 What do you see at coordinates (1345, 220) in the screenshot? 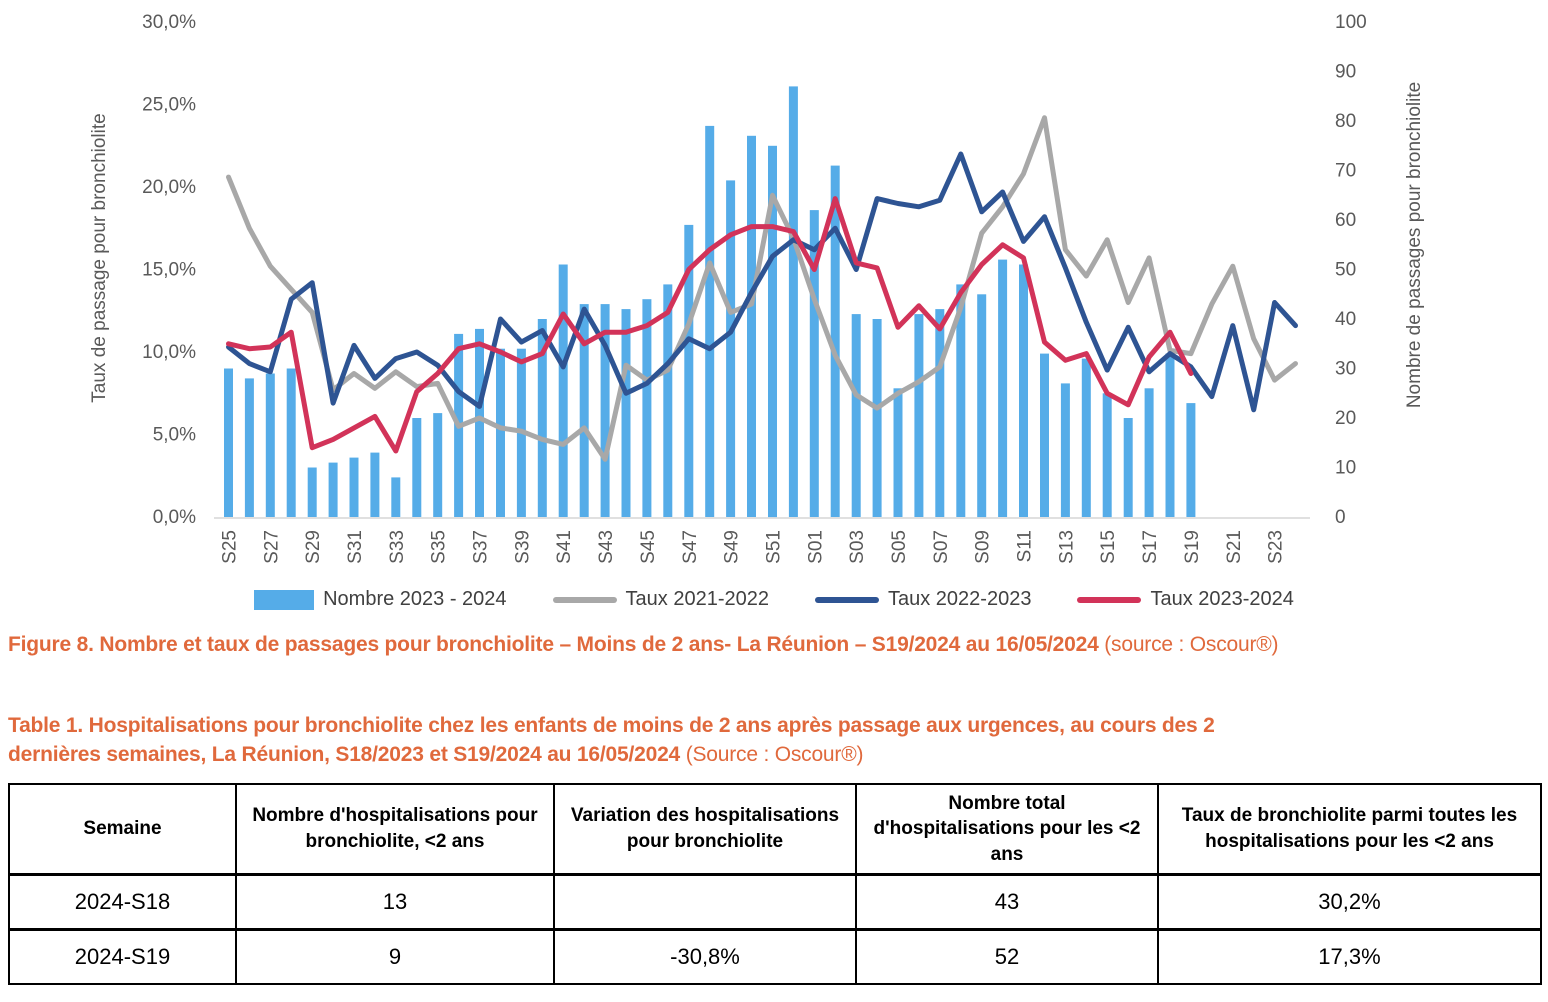
I see `right-axis-tick-label: 60` at bounding box center [1345, 220].